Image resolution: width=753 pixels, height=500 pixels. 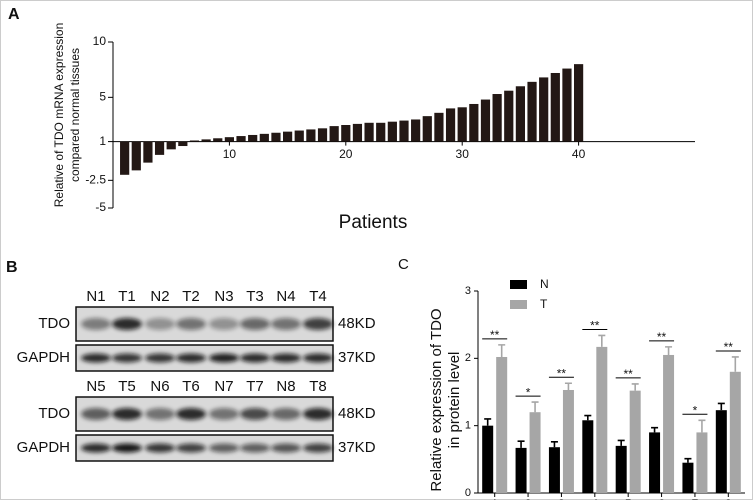 What do you see at coordinates (454, 400) in the screenshot?
I see `y-axis-label: in protein level` at bounding box center [454, 400].